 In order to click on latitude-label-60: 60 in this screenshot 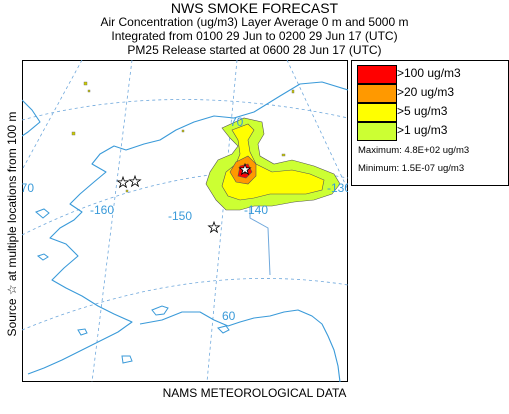, I will do `click(229, 316)`.